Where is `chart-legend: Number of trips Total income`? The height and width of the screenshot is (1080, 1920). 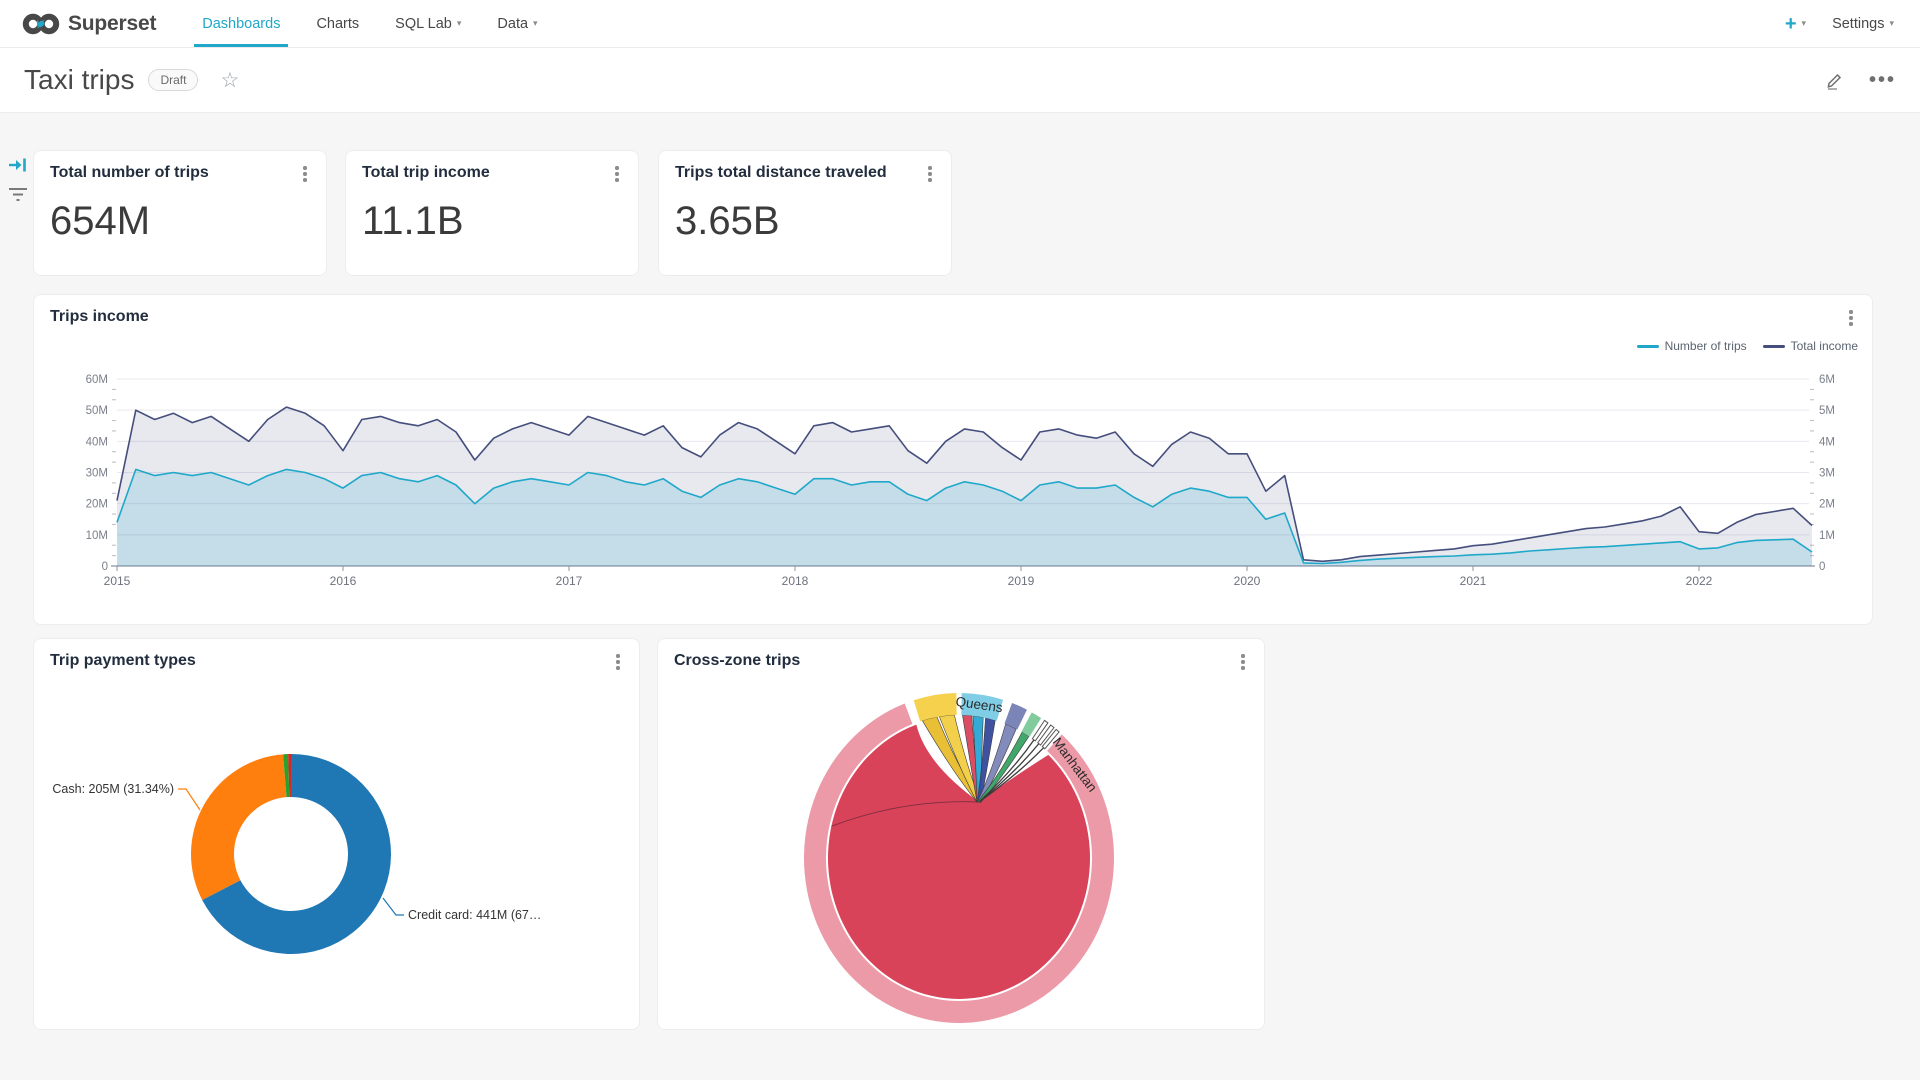 chart-legend: Number of trips Total income is located at coordinates (1747, 346).